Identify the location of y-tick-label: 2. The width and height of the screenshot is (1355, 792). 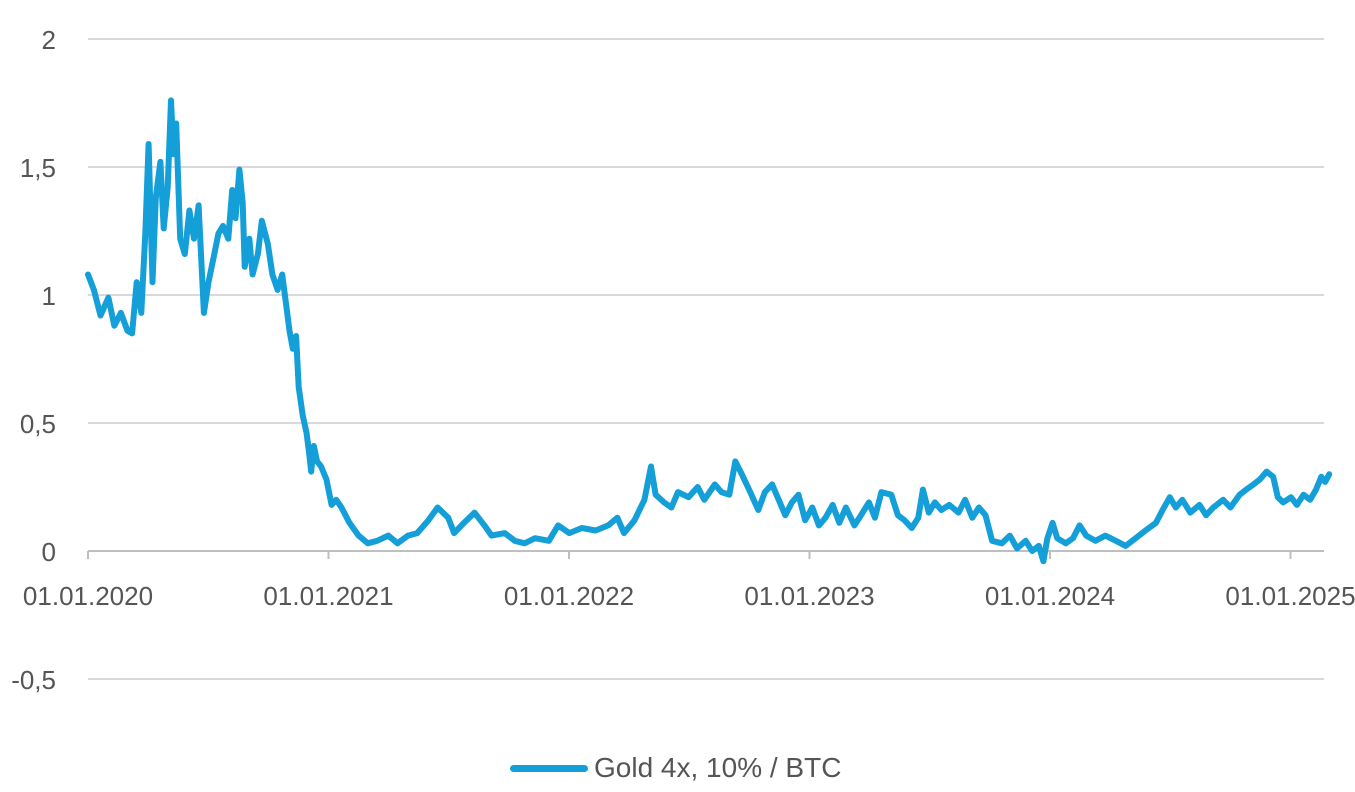
(49, 40).